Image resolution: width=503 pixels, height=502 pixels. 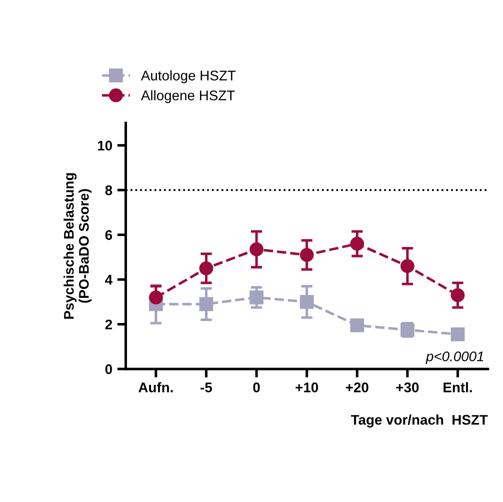 I want to click on x-tick-label: +30, so click(x=407, y=387).